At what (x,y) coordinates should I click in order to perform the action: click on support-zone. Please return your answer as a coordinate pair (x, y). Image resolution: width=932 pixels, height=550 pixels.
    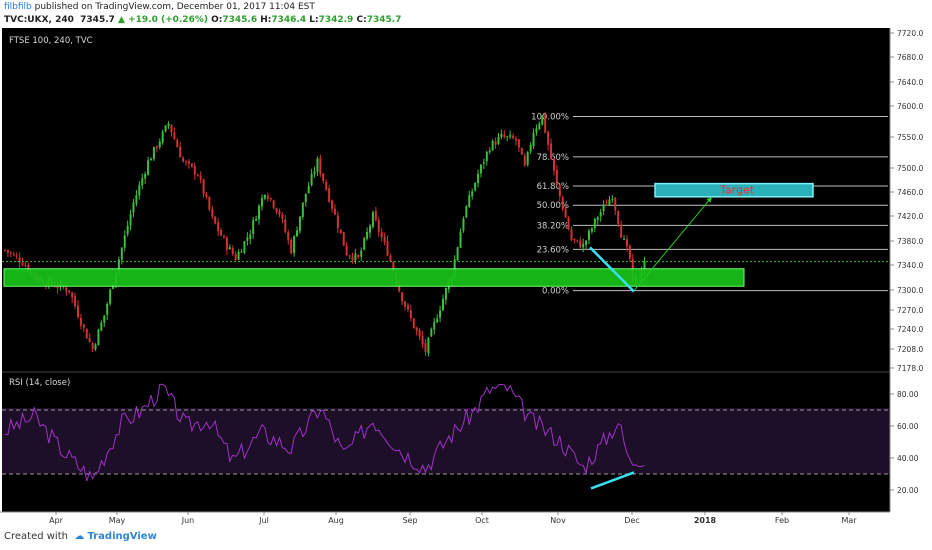
    Looking at the image, I should click on (374, 277).